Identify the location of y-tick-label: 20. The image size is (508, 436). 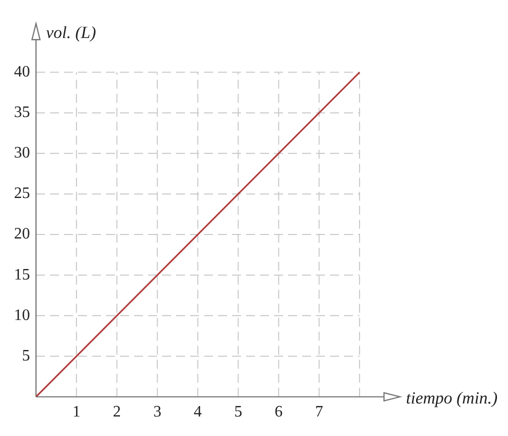
(22, 234).